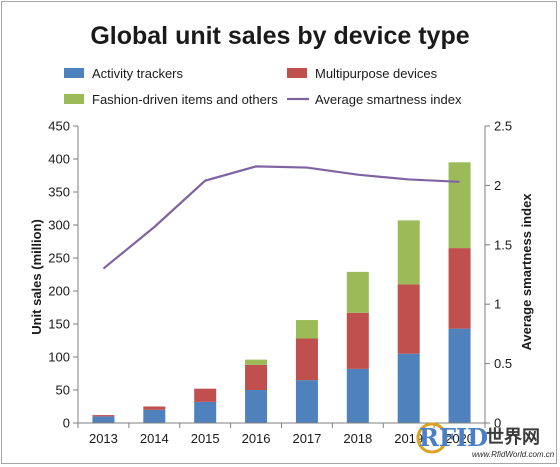 This screenshot has height=467, width=560. Describe the element at coordinates (376, 73) in the screenshot. I see `legend-label: Multipurpose devices` at that location.